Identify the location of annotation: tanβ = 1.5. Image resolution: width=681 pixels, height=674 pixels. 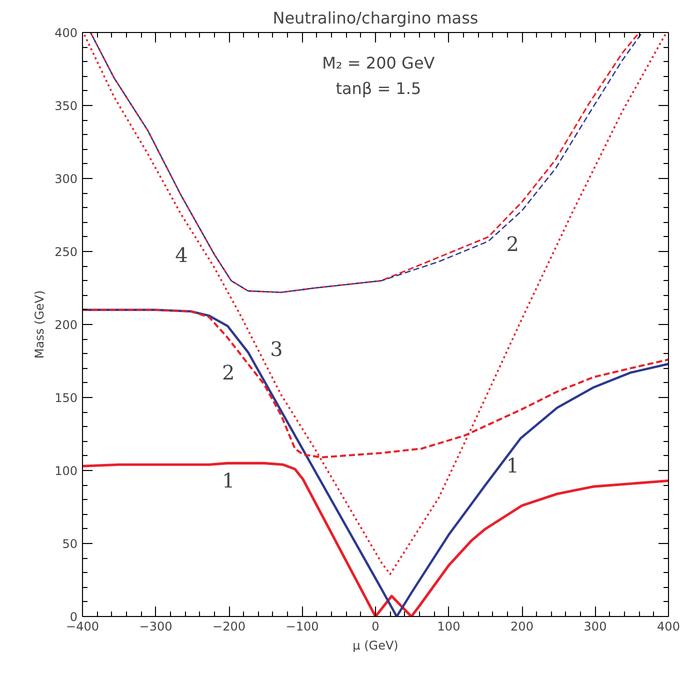
(379, 88).